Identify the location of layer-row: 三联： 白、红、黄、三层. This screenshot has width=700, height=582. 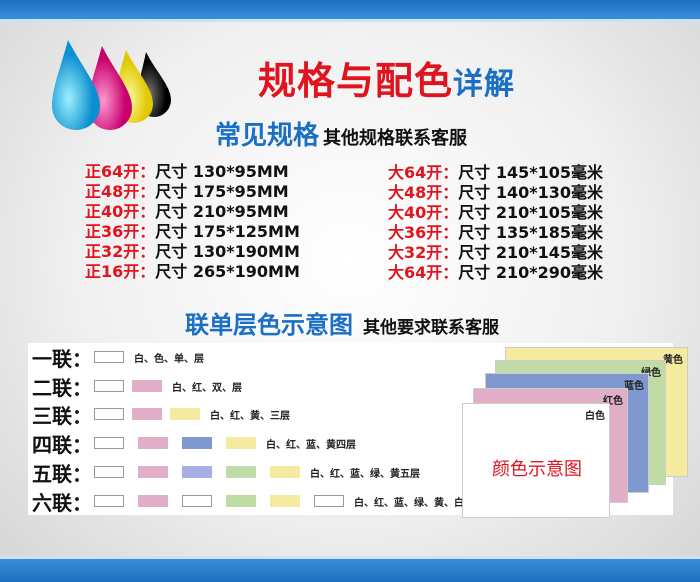
(161, 414).